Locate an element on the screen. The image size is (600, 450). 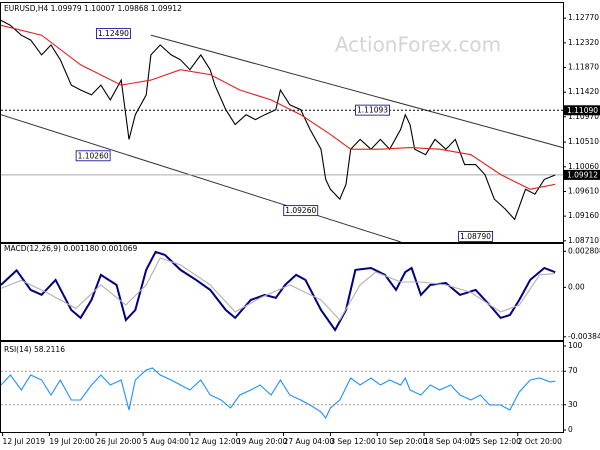
price-label: 1.09260 is located at coordinates (300, 210).